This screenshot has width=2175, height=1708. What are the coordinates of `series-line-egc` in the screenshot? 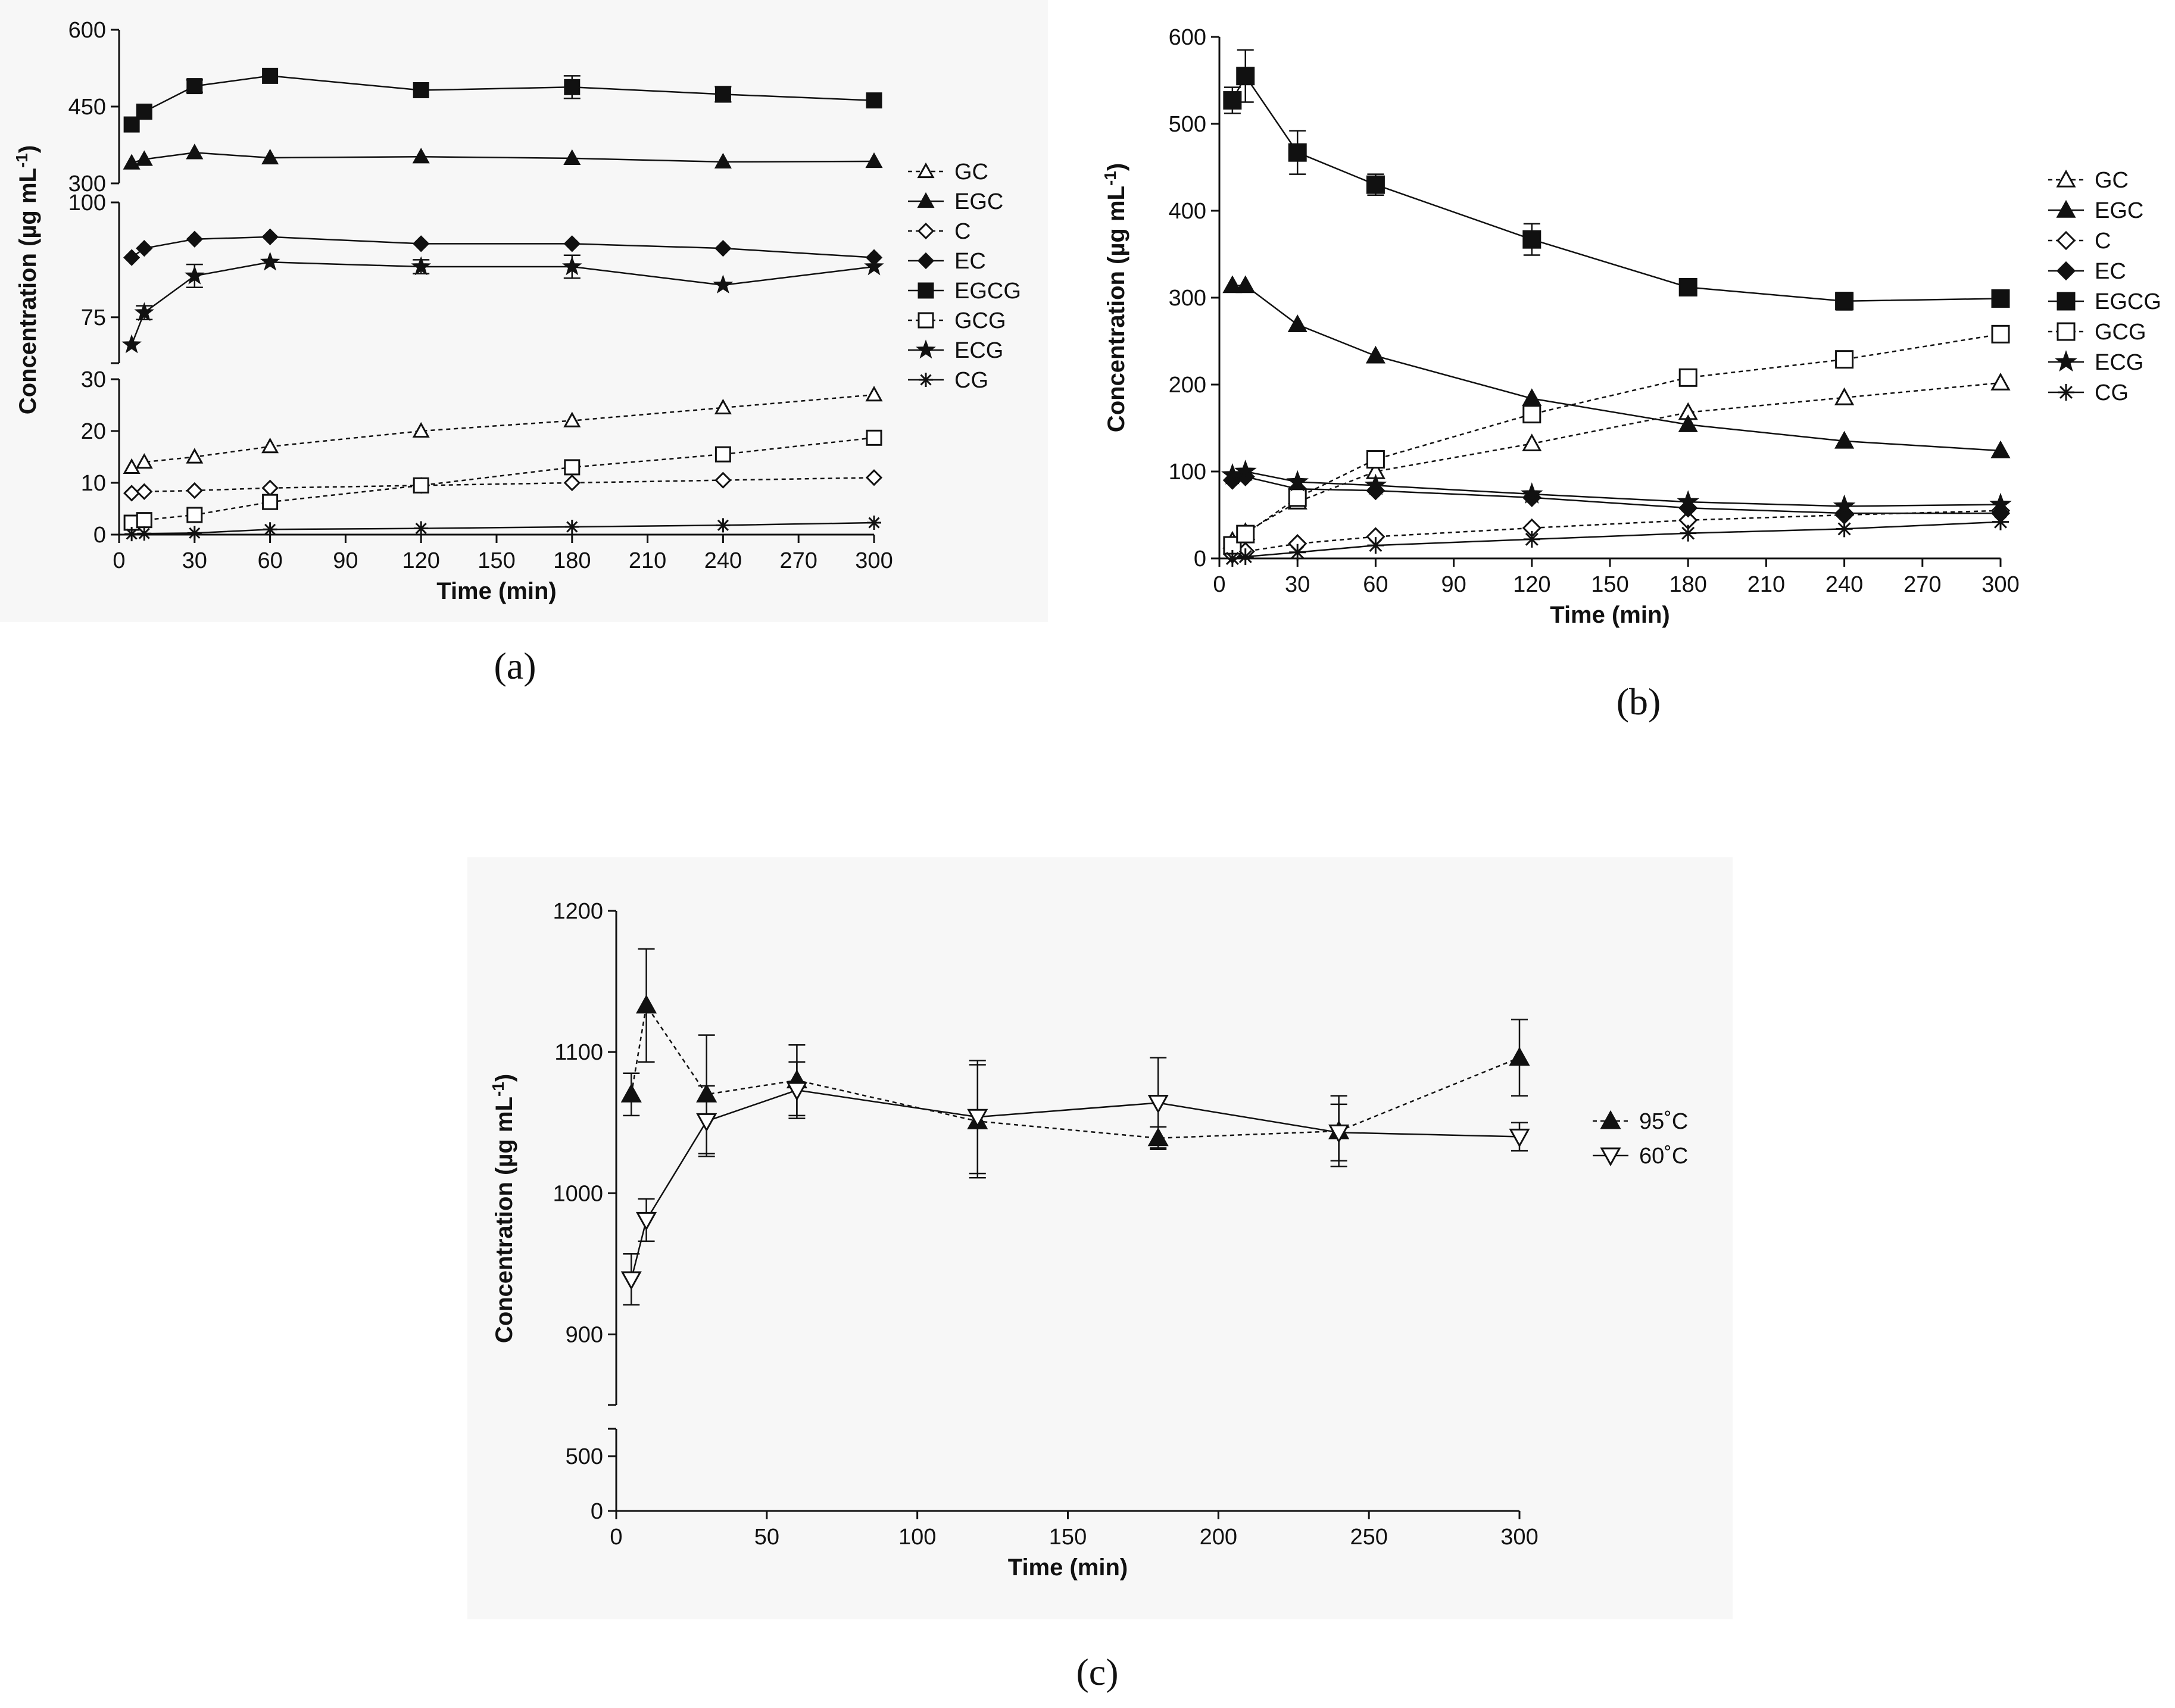 It's located at (503, 158).